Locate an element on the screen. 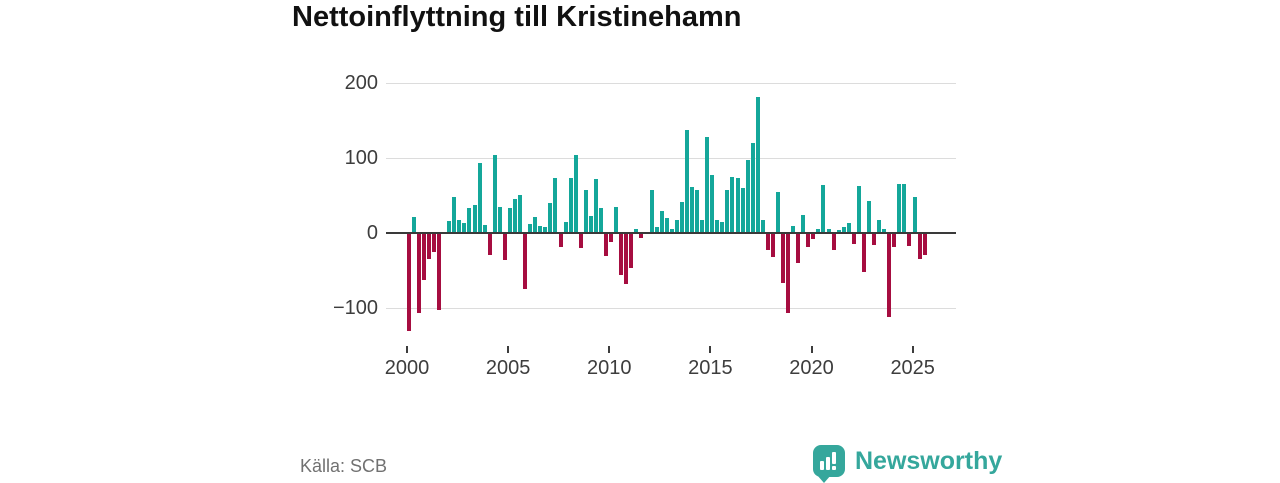 The height and width of the screenshot is (483, 1280). newsworthy-bubble-chart-icon is located at coordinates (829, 464).